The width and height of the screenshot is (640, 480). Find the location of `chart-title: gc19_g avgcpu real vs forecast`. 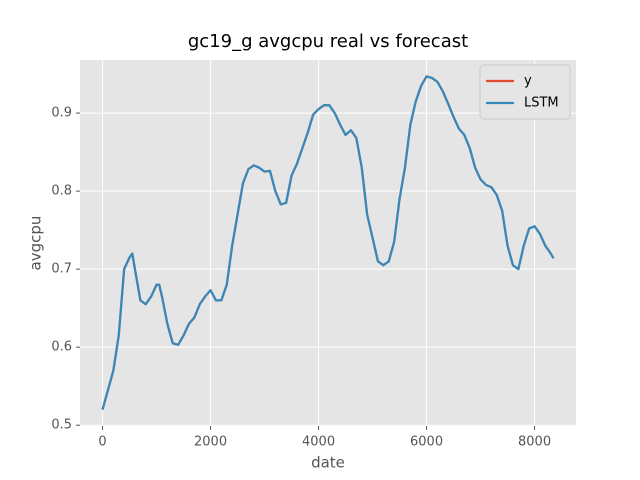

chart-title: gc19_g avgcpu real vs forecast is located at coordinates (328, 41).